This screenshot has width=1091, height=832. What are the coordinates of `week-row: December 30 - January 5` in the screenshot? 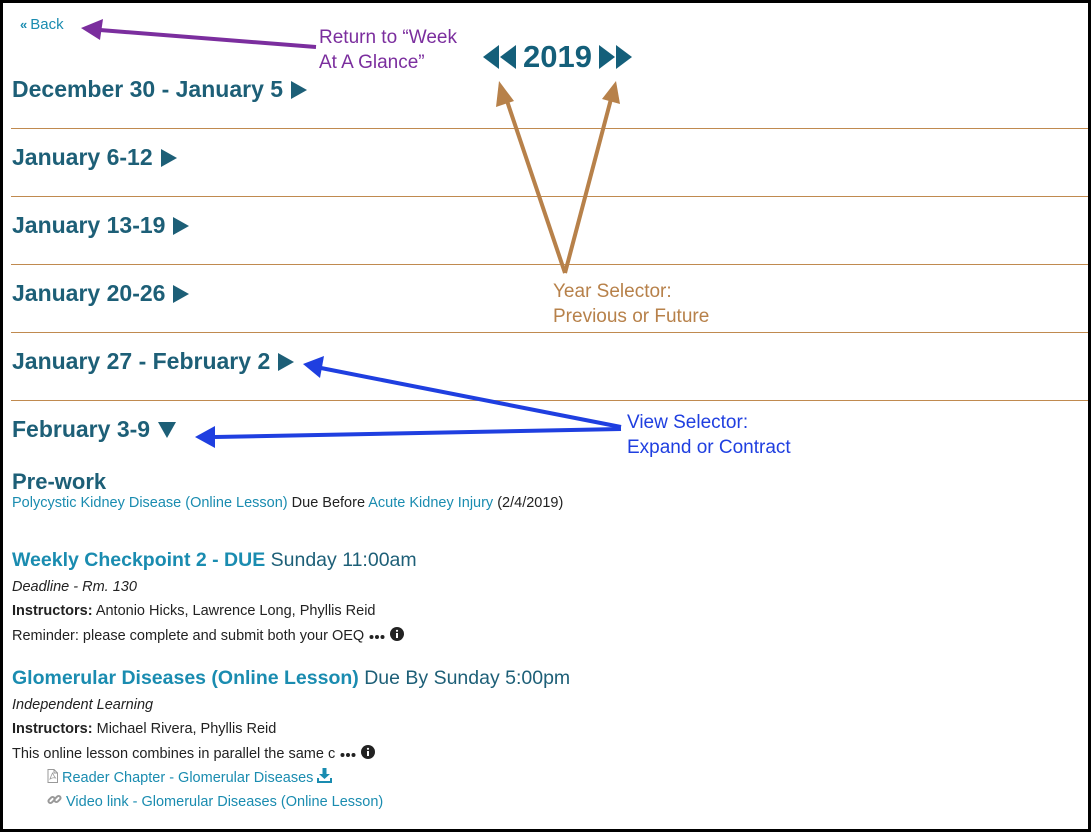 It's located at (160, 89).